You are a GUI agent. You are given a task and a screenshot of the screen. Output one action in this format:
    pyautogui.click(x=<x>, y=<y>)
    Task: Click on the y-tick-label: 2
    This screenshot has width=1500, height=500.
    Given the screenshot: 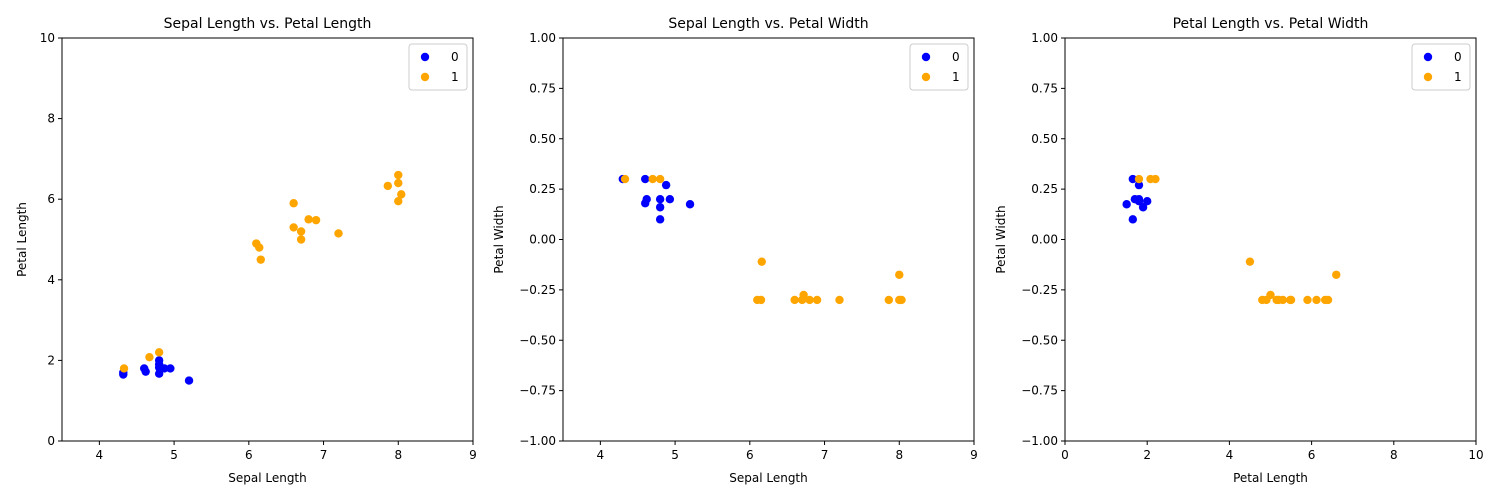 What is the action you would take?
    pyautogui.click(x=51, y=360)
    